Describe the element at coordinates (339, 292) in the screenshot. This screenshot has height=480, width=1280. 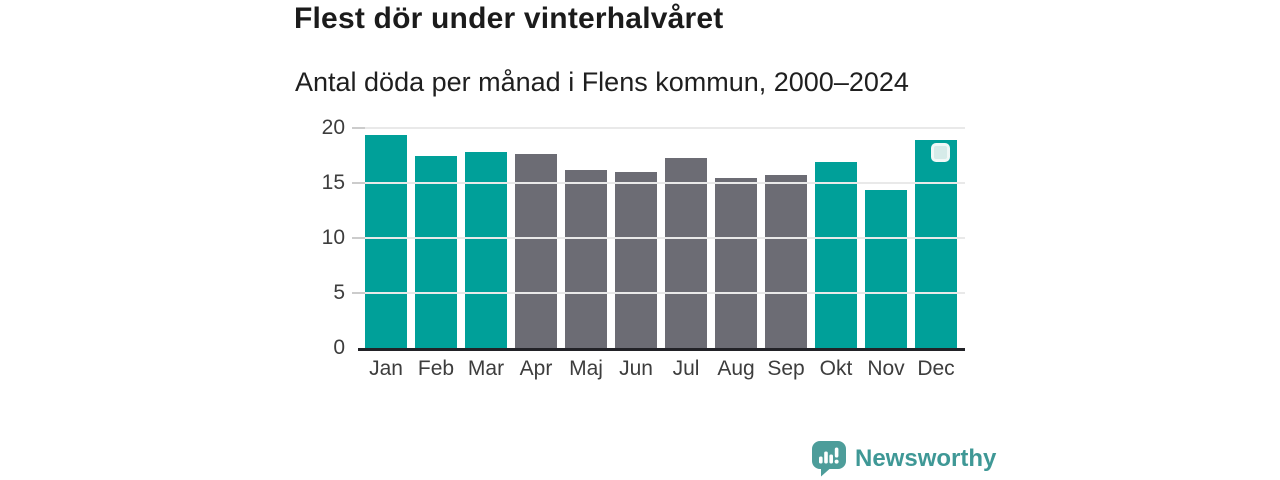
I see `y-axis-label: 5` at that location.